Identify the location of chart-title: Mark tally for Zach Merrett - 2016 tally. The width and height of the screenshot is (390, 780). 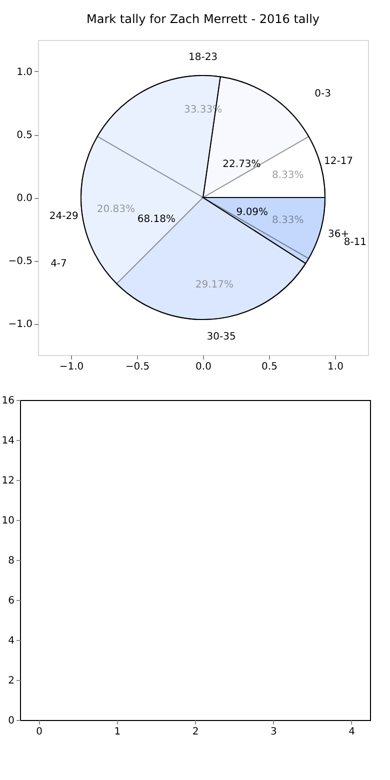
(203, 19).